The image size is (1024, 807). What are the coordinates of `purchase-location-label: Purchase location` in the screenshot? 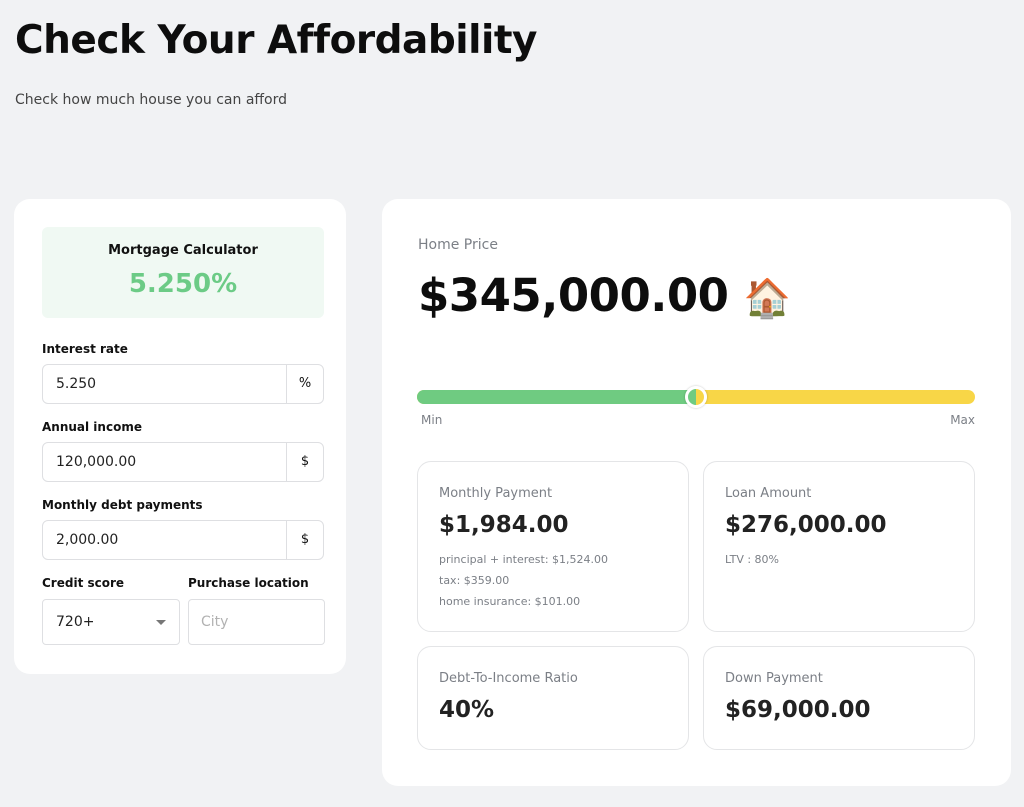 It's located at (248, 583).